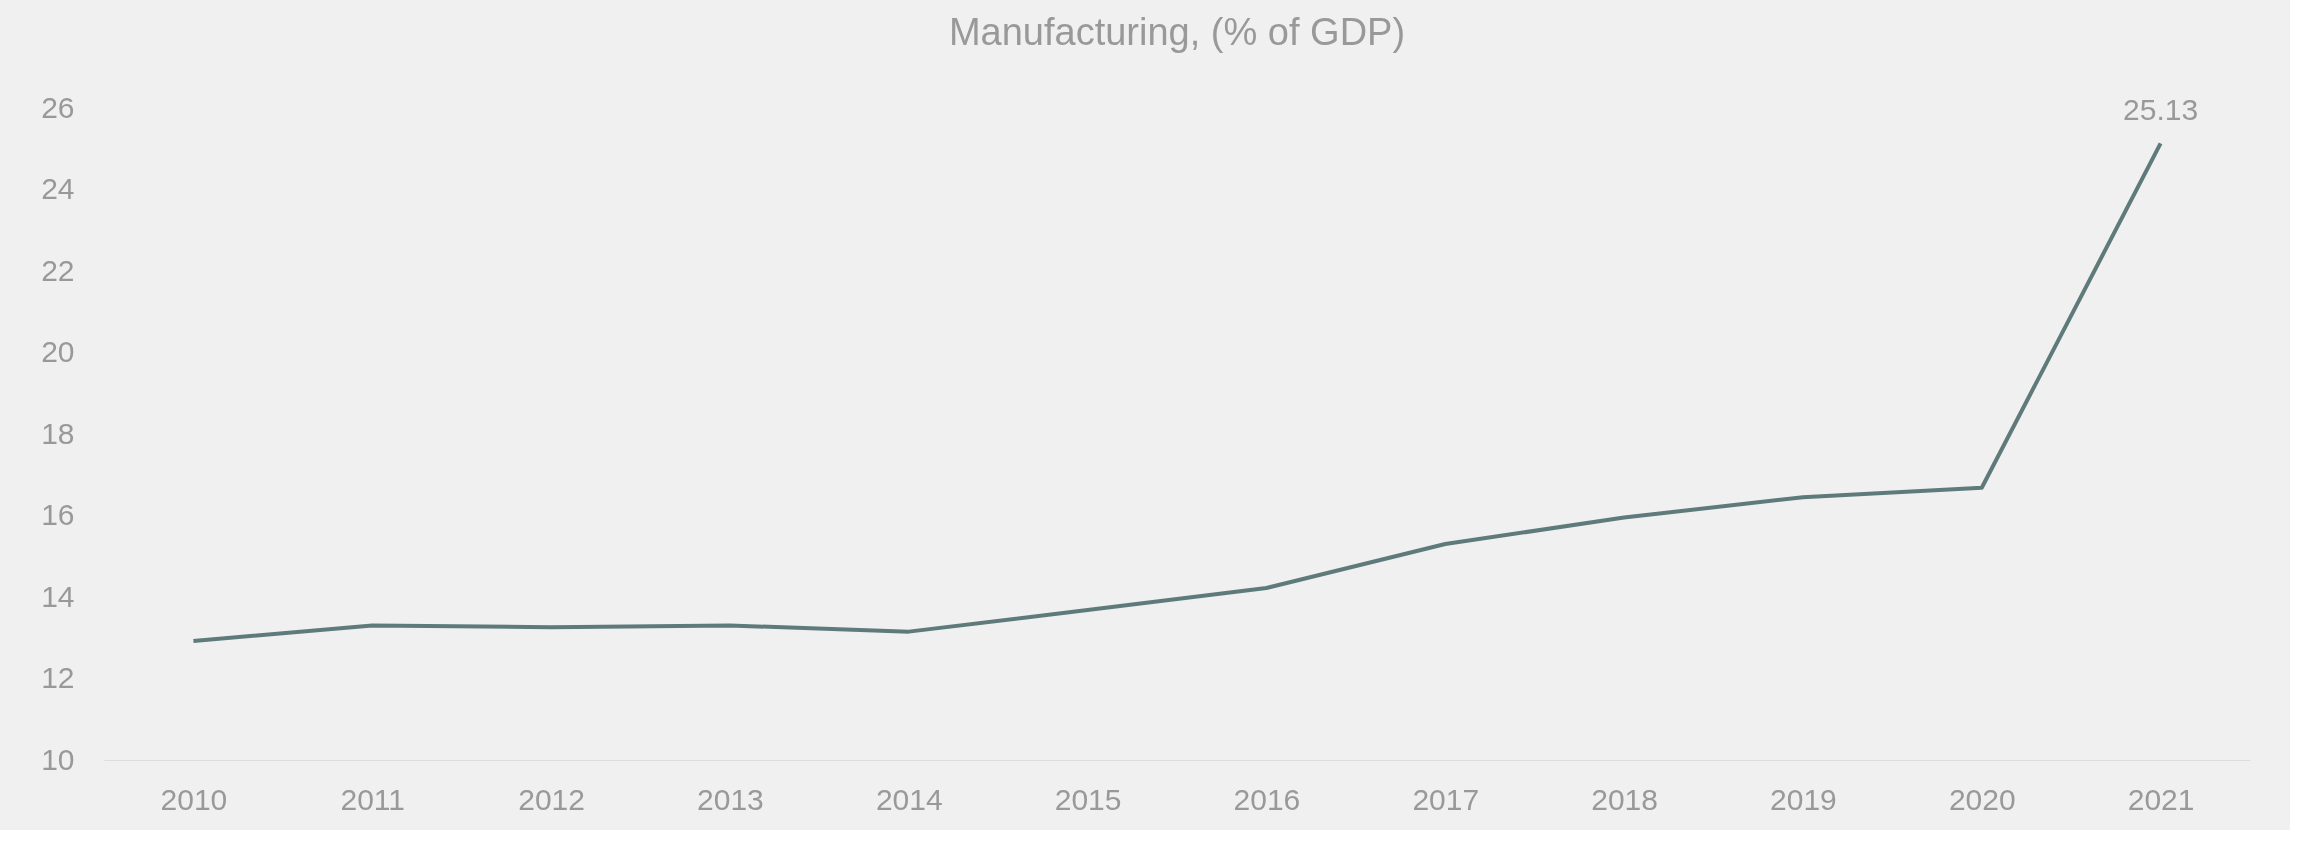 The width and height of the screenshot is (2306, 850). What do you see at coordinates (551, 799) in the screenshot?
I see `x-tick-label: 2012` at bounding box center [551, 799].